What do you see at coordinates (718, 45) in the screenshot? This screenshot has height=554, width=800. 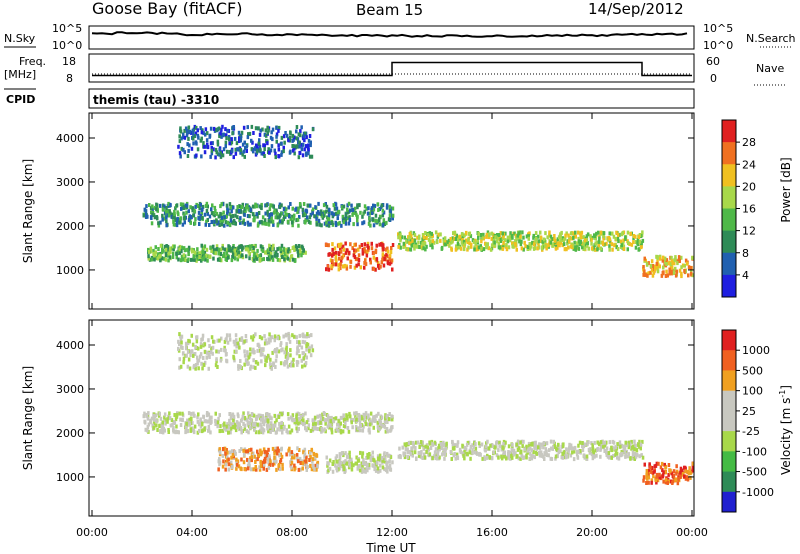 I see `noise-right-tick-bottom: 10^0` at bounding box center [718, 45].